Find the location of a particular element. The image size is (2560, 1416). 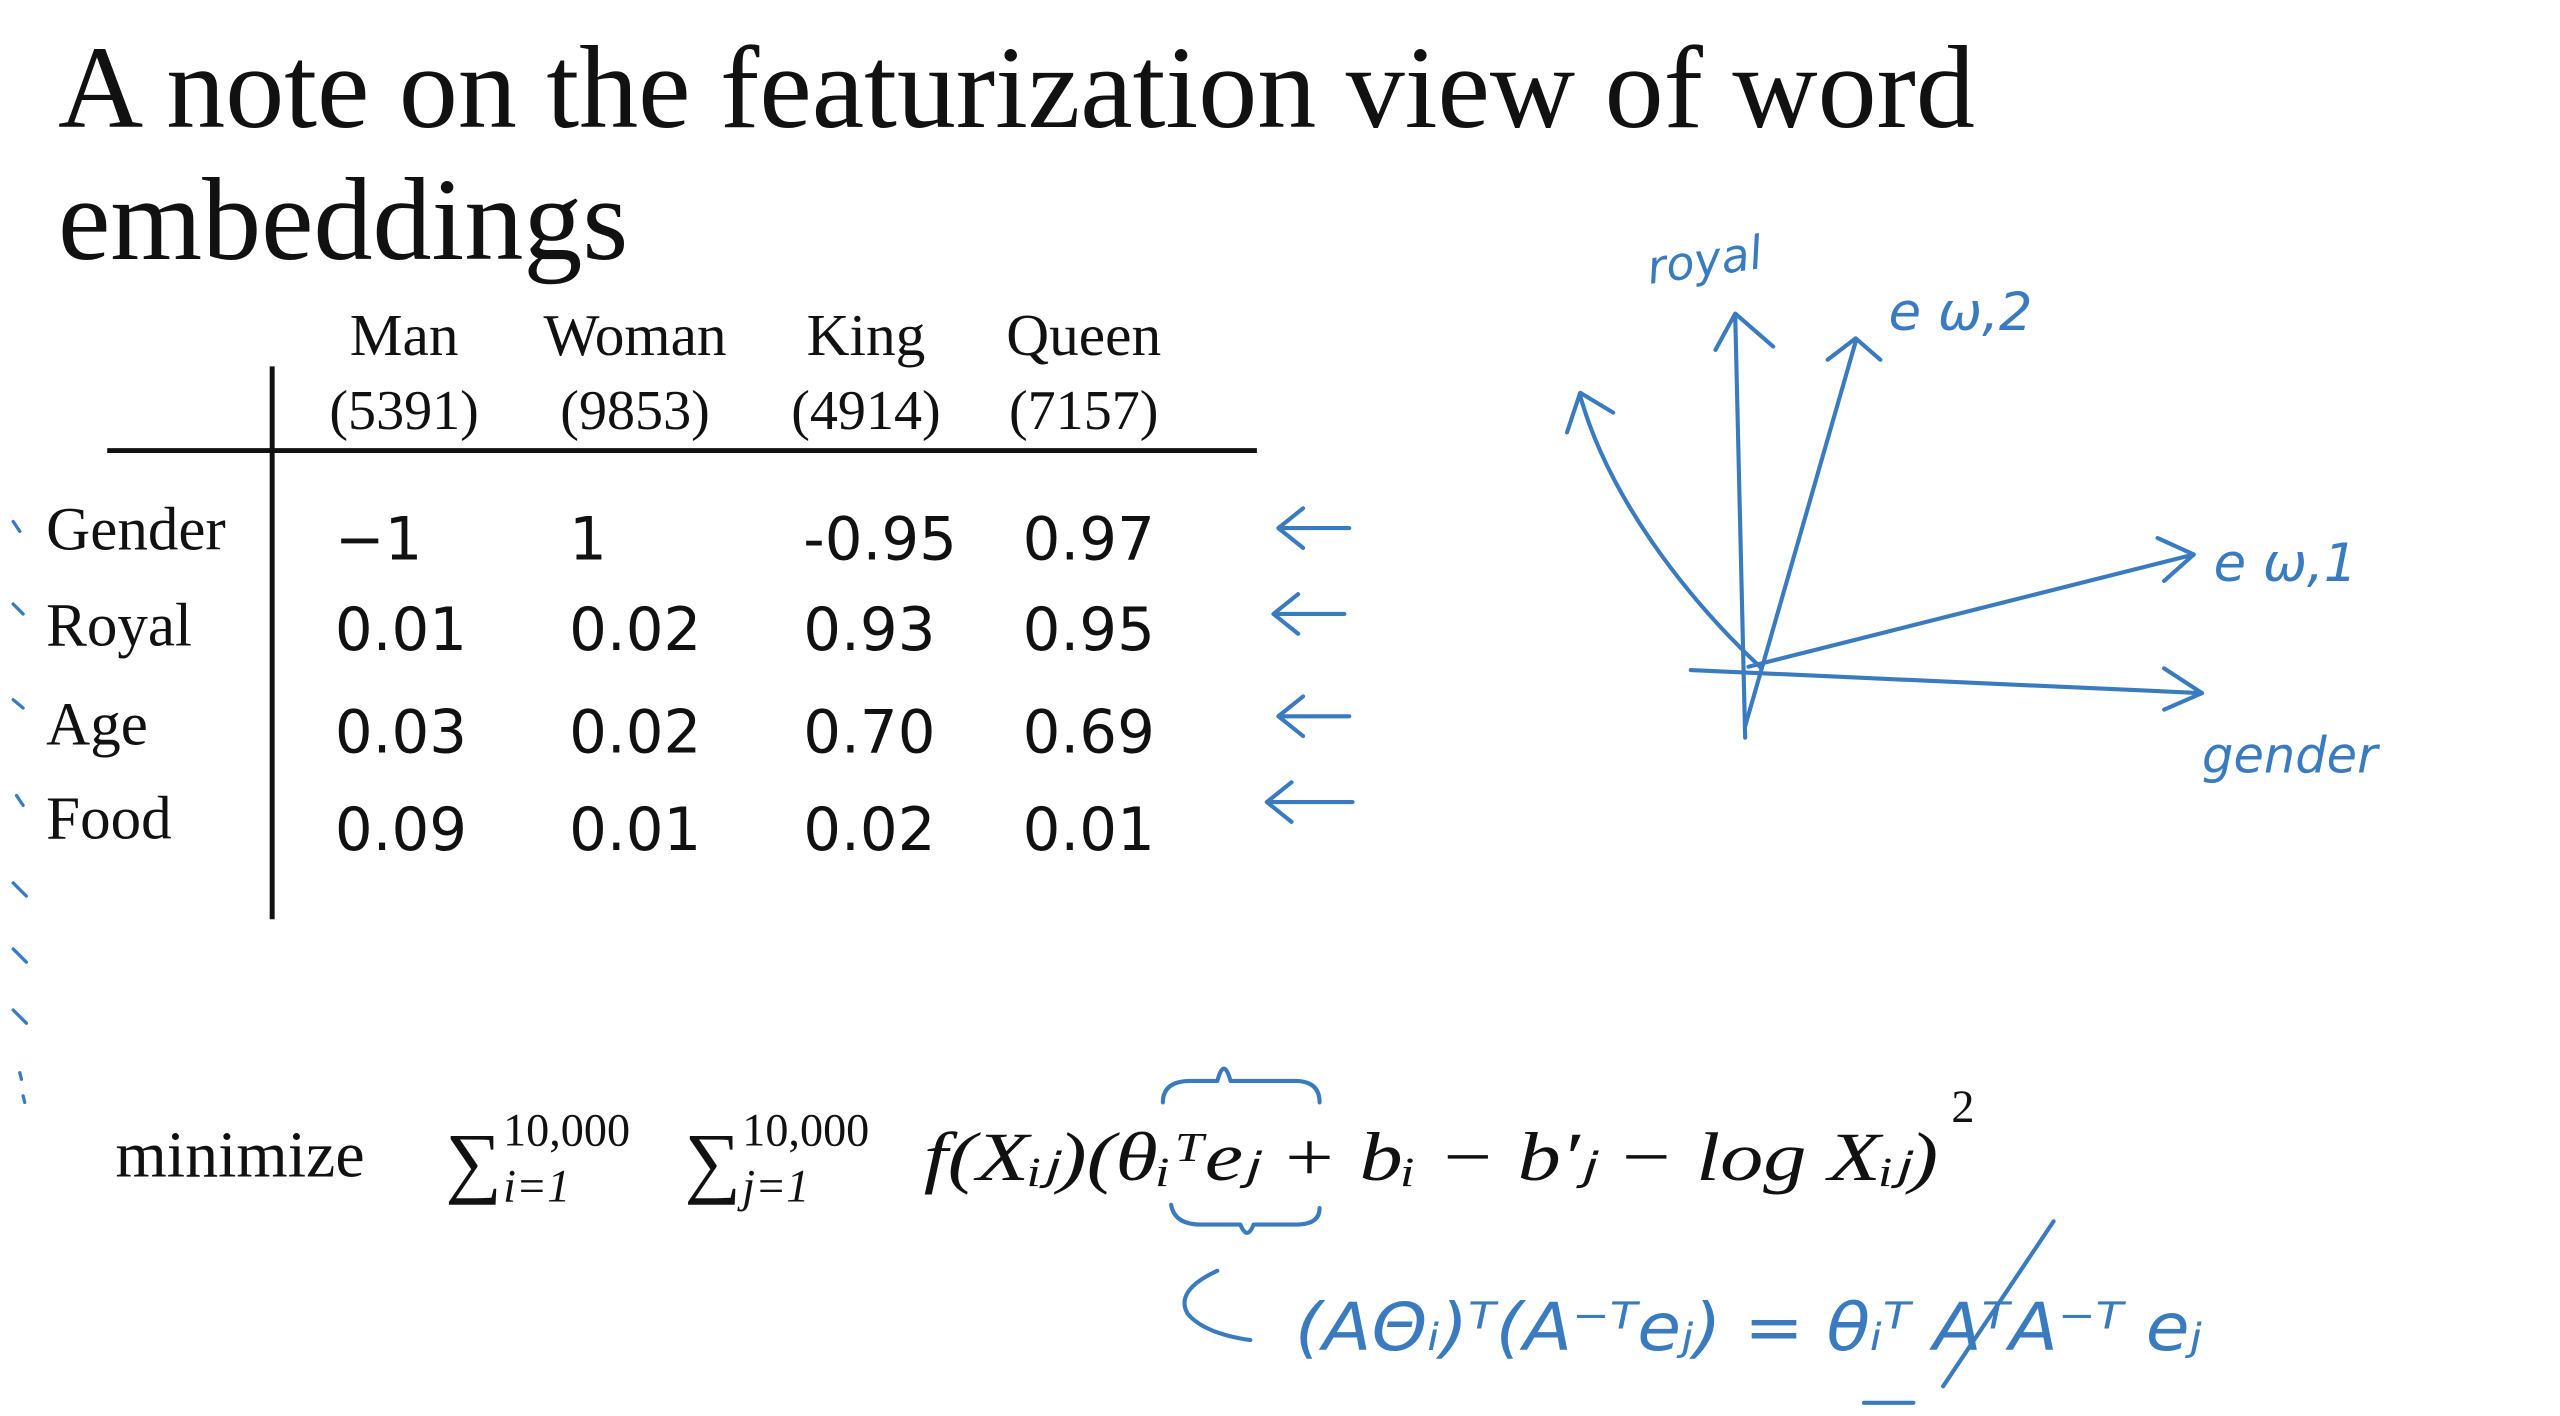

column-word: King is located at coordinates (866, 335).